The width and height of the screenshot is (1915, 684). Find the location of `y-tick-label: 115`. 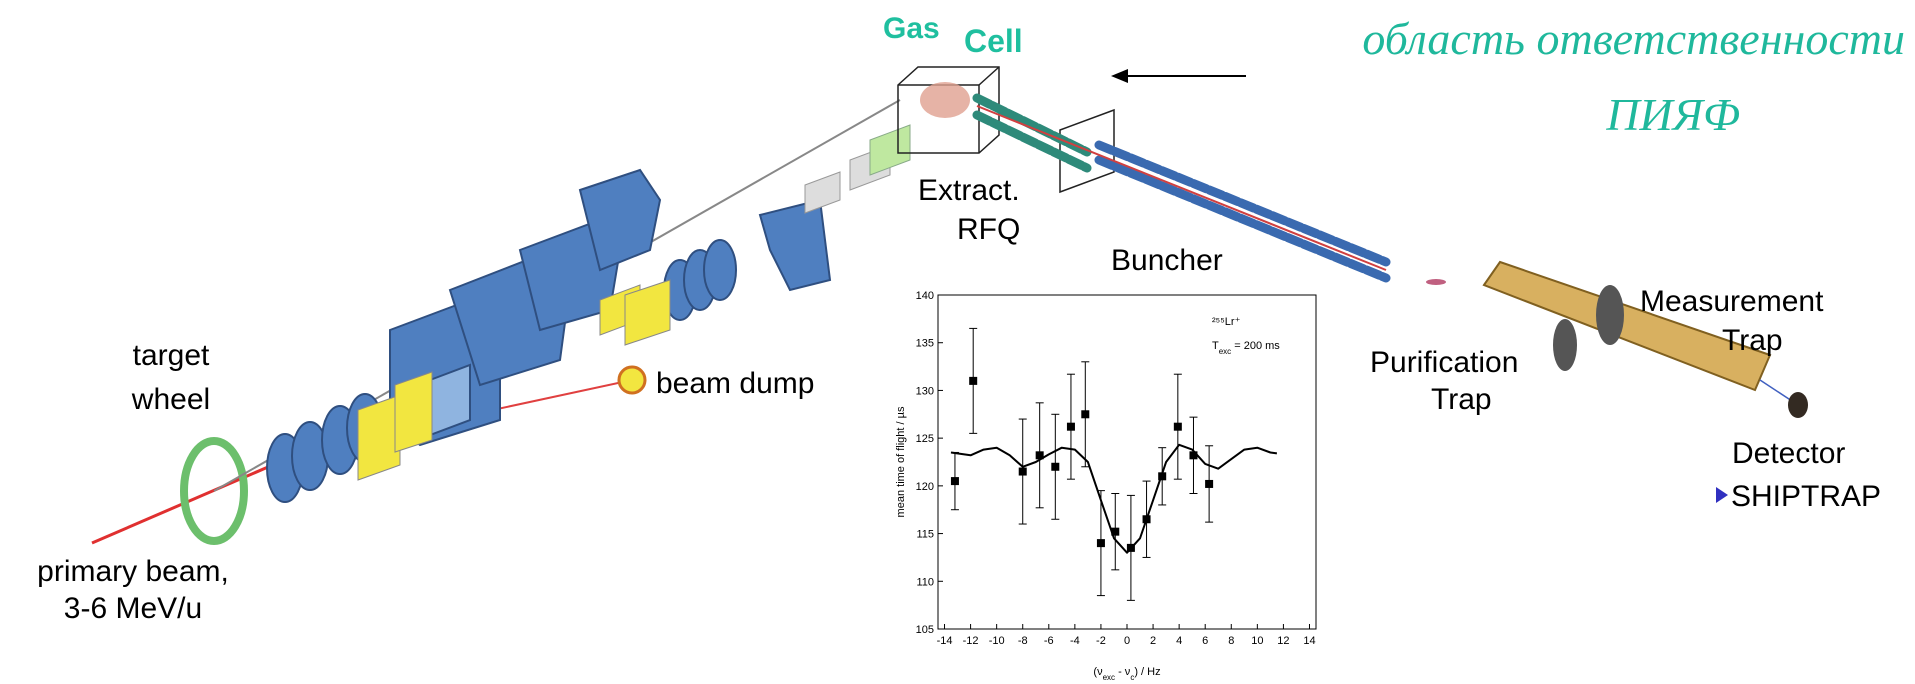

y-tick-label: 115 is located at coordinates (925, 535).